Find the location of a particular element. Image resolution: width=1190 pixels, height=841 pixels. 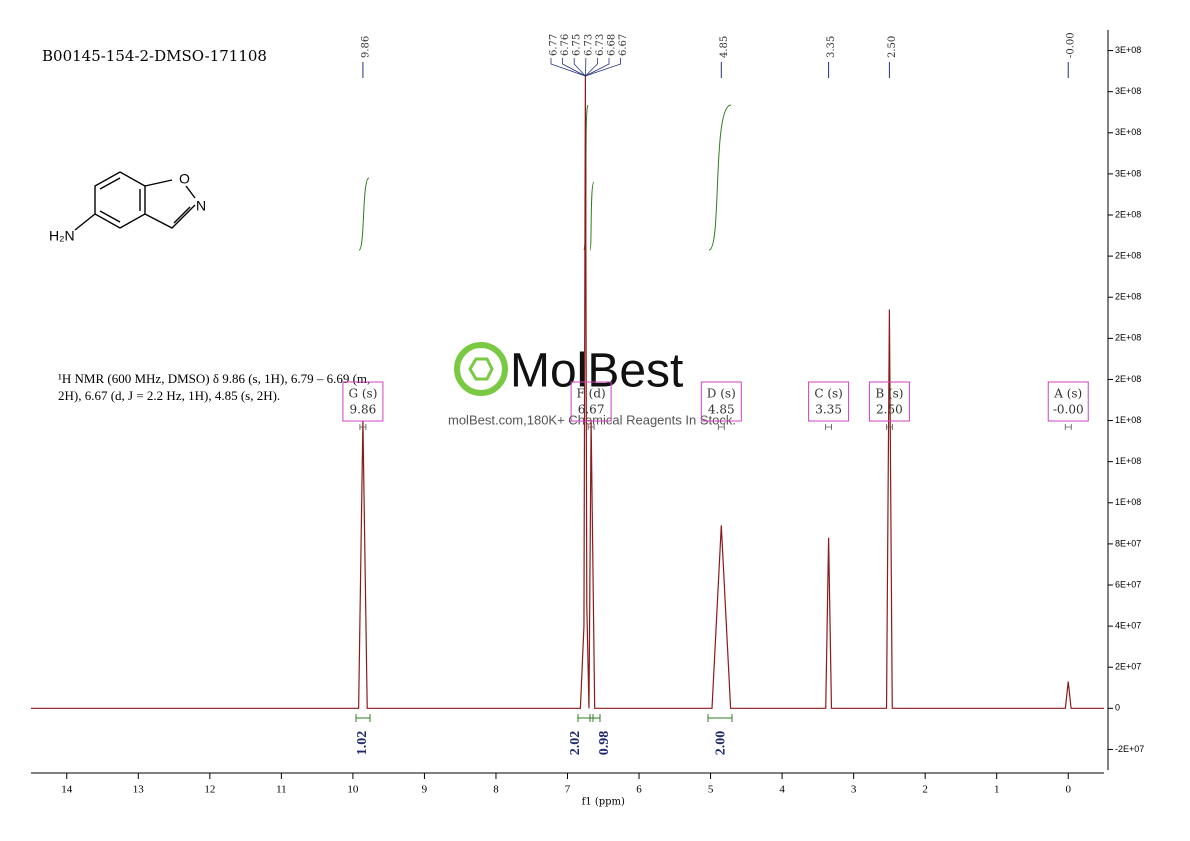

integral-label: 2.00 is located at coordinates (721, 743).